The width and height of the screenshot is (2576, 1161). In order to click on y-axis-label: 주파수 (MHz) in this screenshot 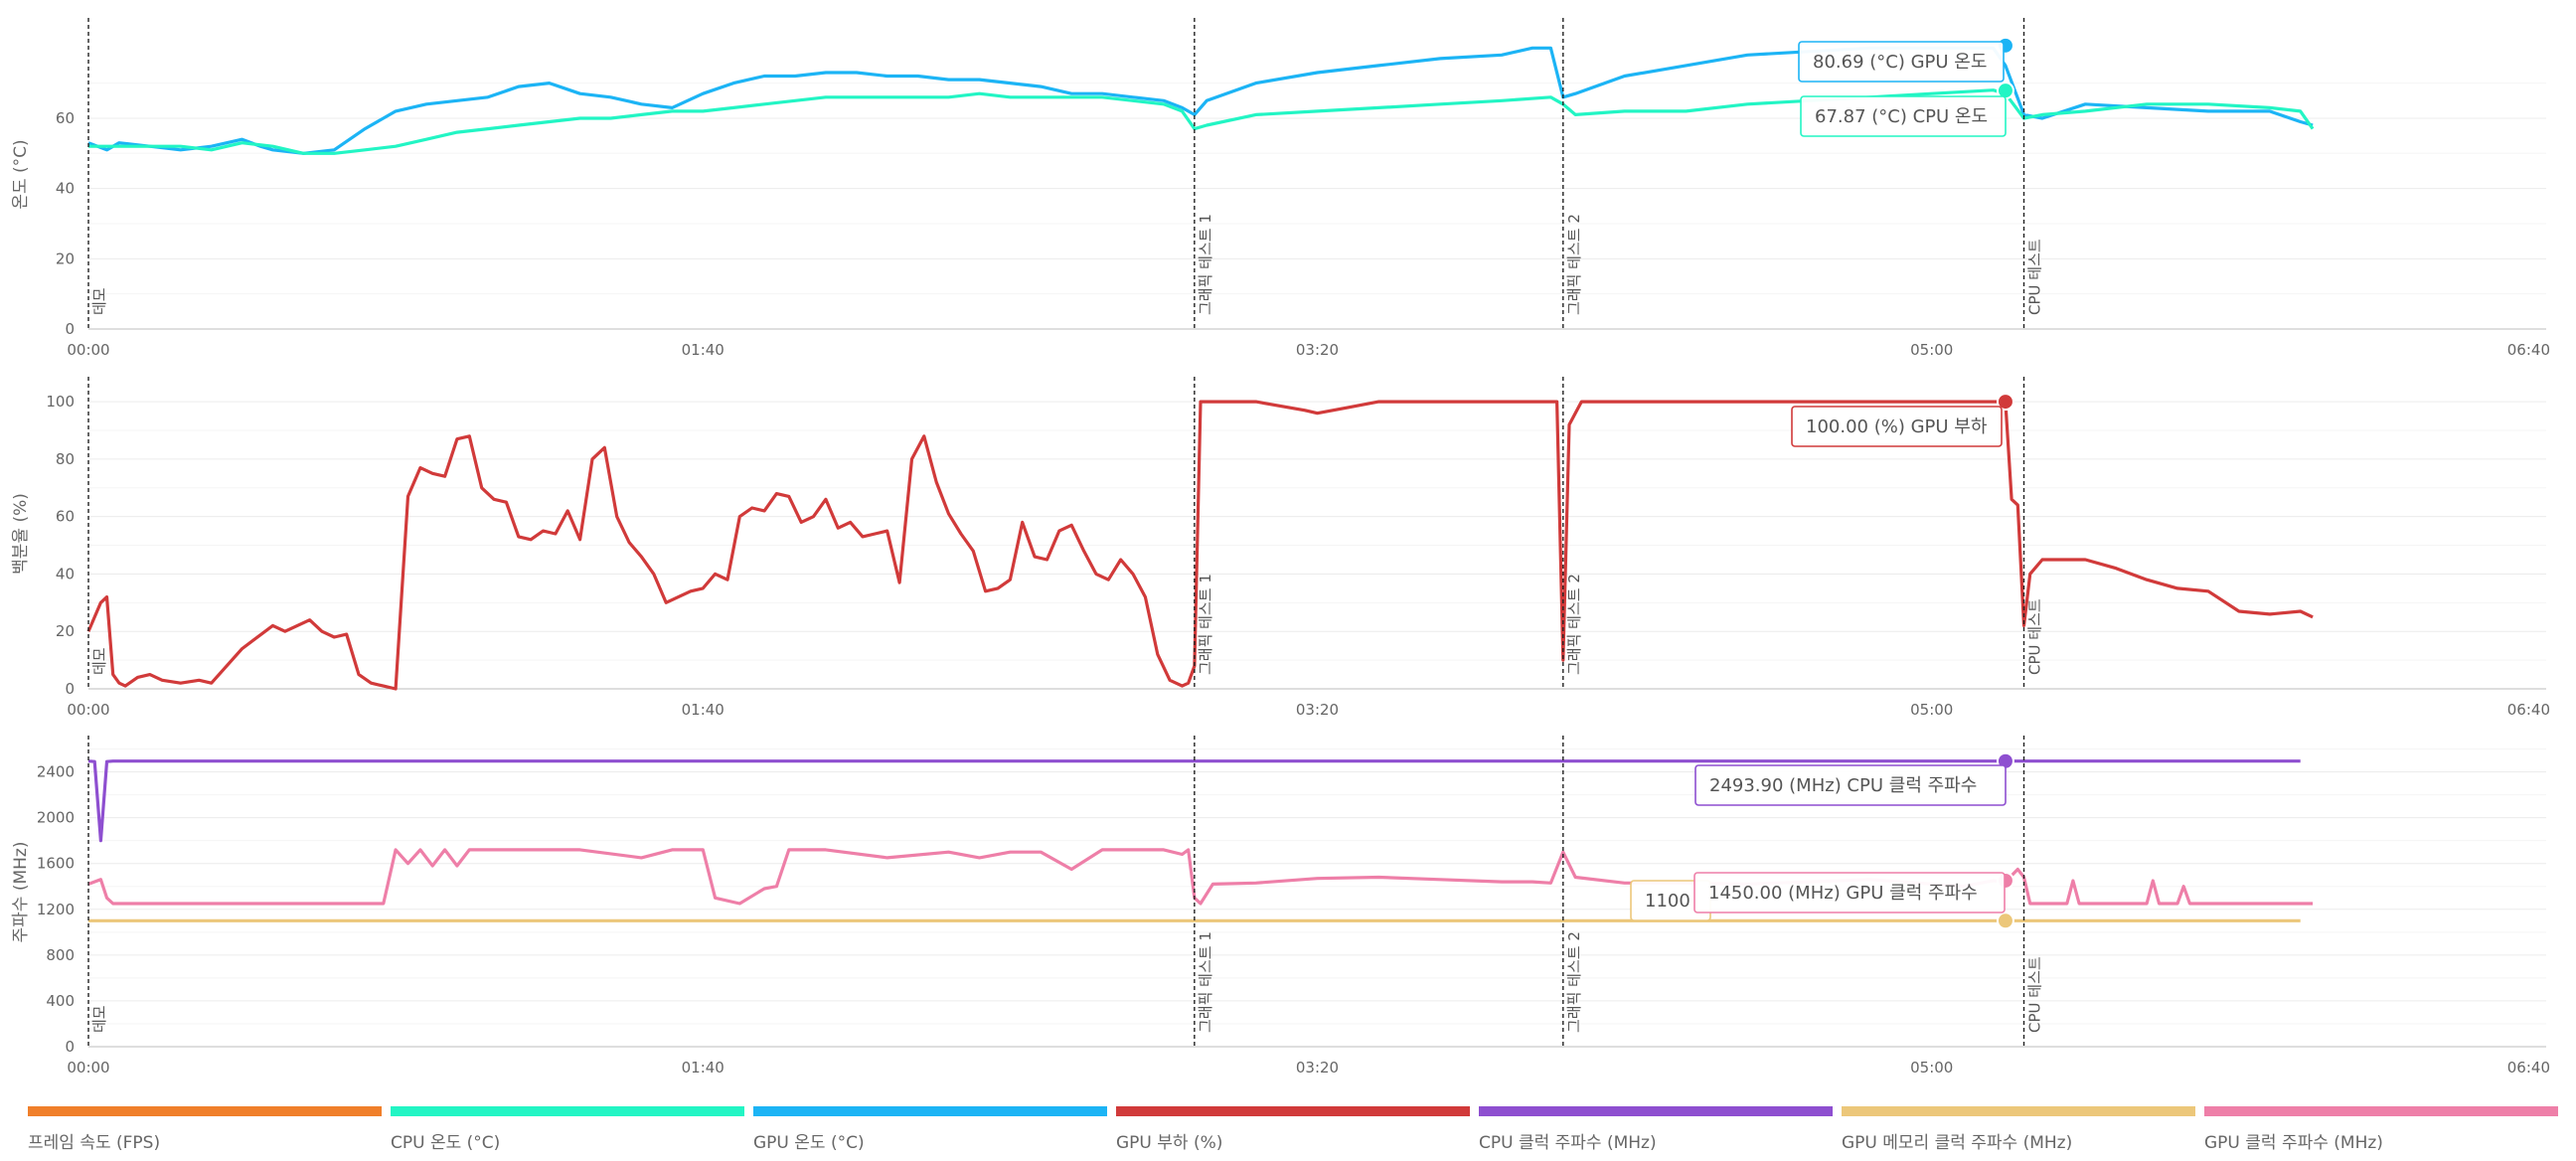, I will do `click(21, 893)`.